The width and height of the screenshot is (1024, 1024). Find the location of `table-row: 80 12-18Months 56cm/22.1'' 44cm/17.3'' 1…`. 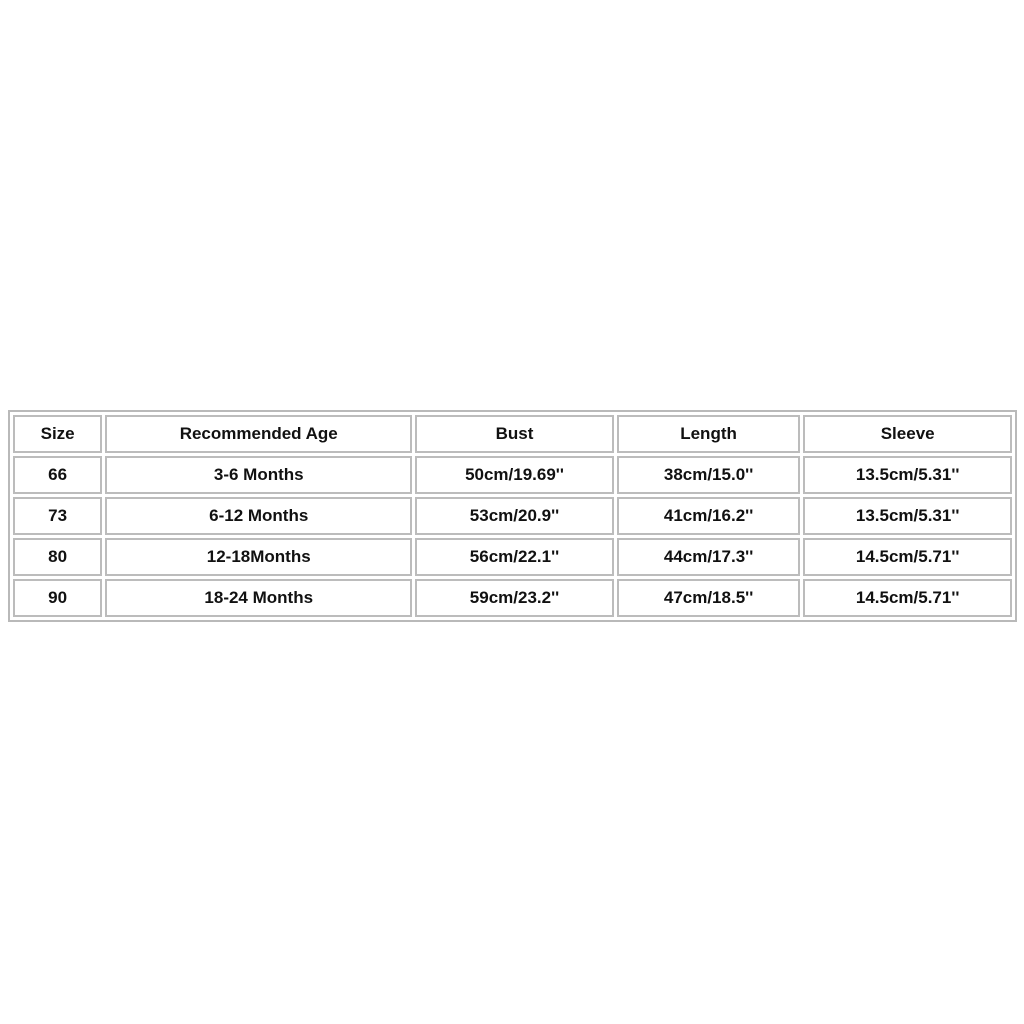

table-row: 80 12-18Months 56cm/22.1'' 44cm/17.3'' 1… is located at coordinates (512, 557).